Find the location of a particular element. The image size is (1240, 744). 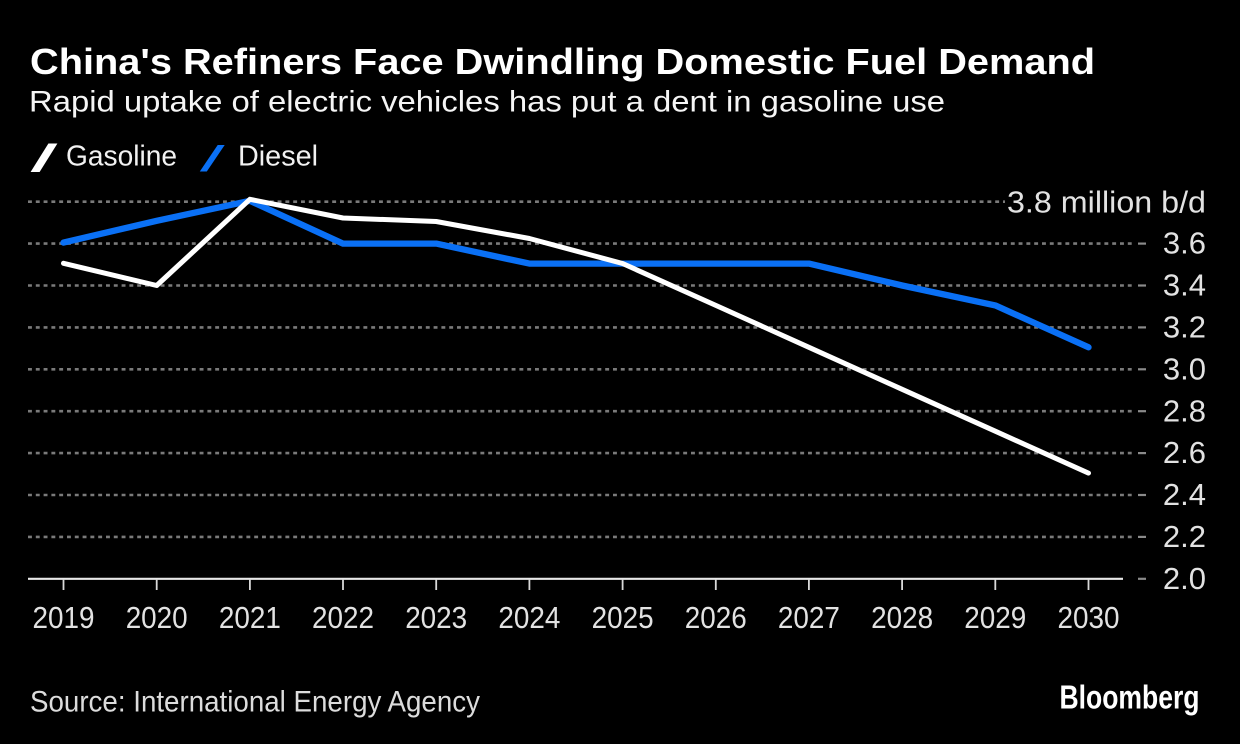

svg-text: 2022 is located at coordinates (343, 617).